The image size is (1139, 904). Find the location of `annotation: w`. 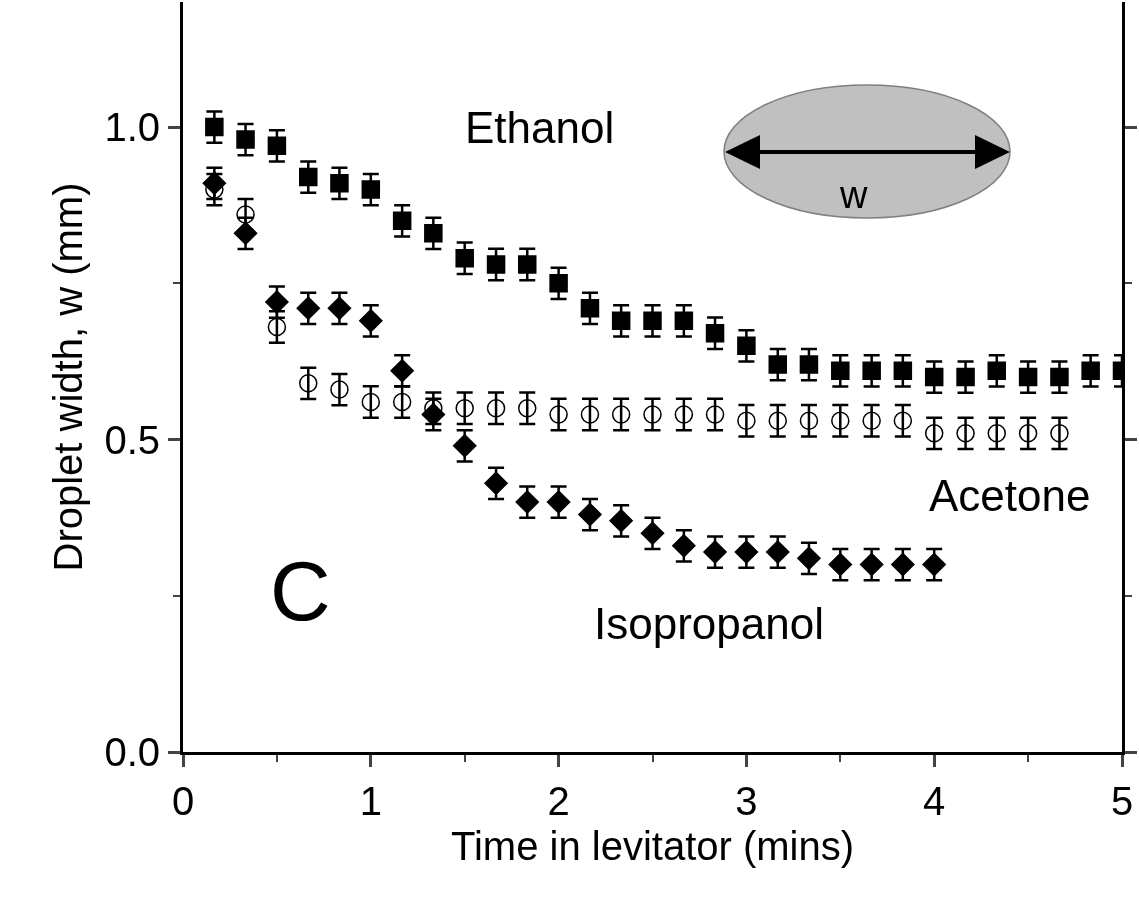

annotation: w is located at coordinates (853, 195).